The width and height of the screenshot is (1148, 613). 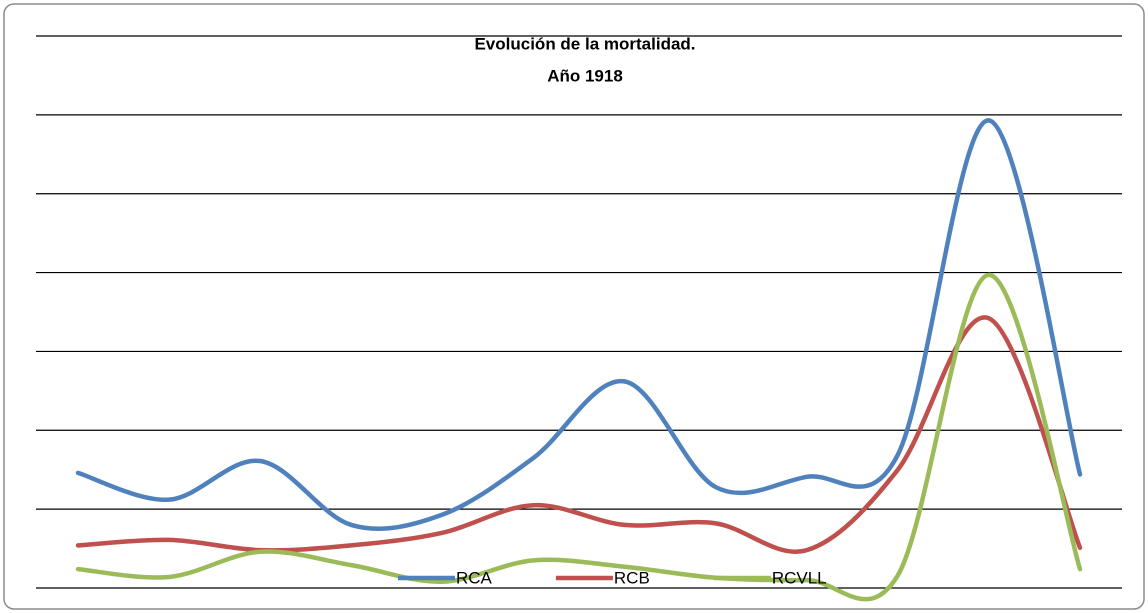 What do you see at coordinates (632, 577) in the screenshot?
I see `legend-label: RCB` at bounding box center [632, 577].